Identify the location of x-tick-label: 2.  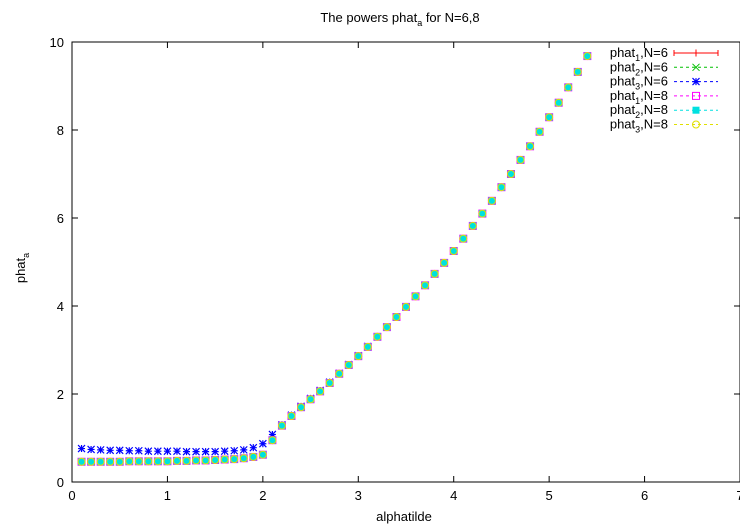
(262, 495).